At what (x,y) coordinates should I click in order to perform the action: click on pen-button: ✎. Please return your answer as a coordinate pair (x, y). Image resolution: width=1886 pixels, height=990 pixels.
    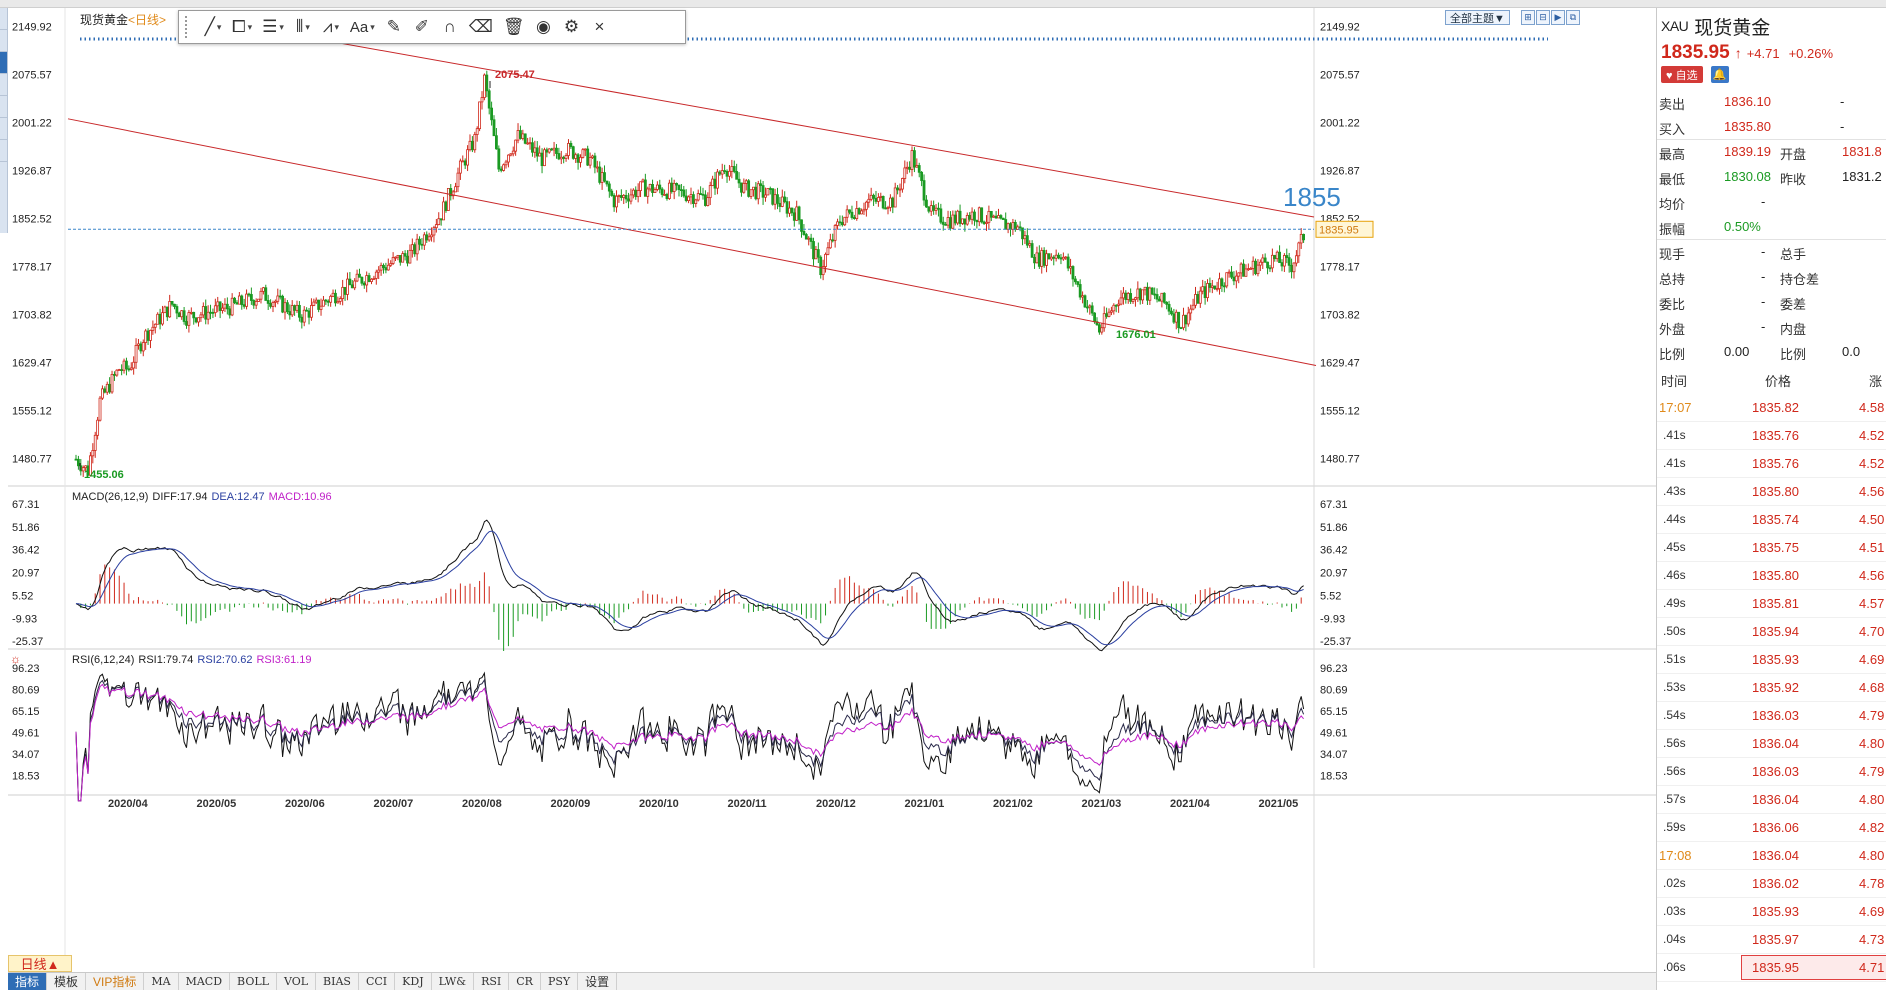
    Looking at the image, I should click on (394, 27).